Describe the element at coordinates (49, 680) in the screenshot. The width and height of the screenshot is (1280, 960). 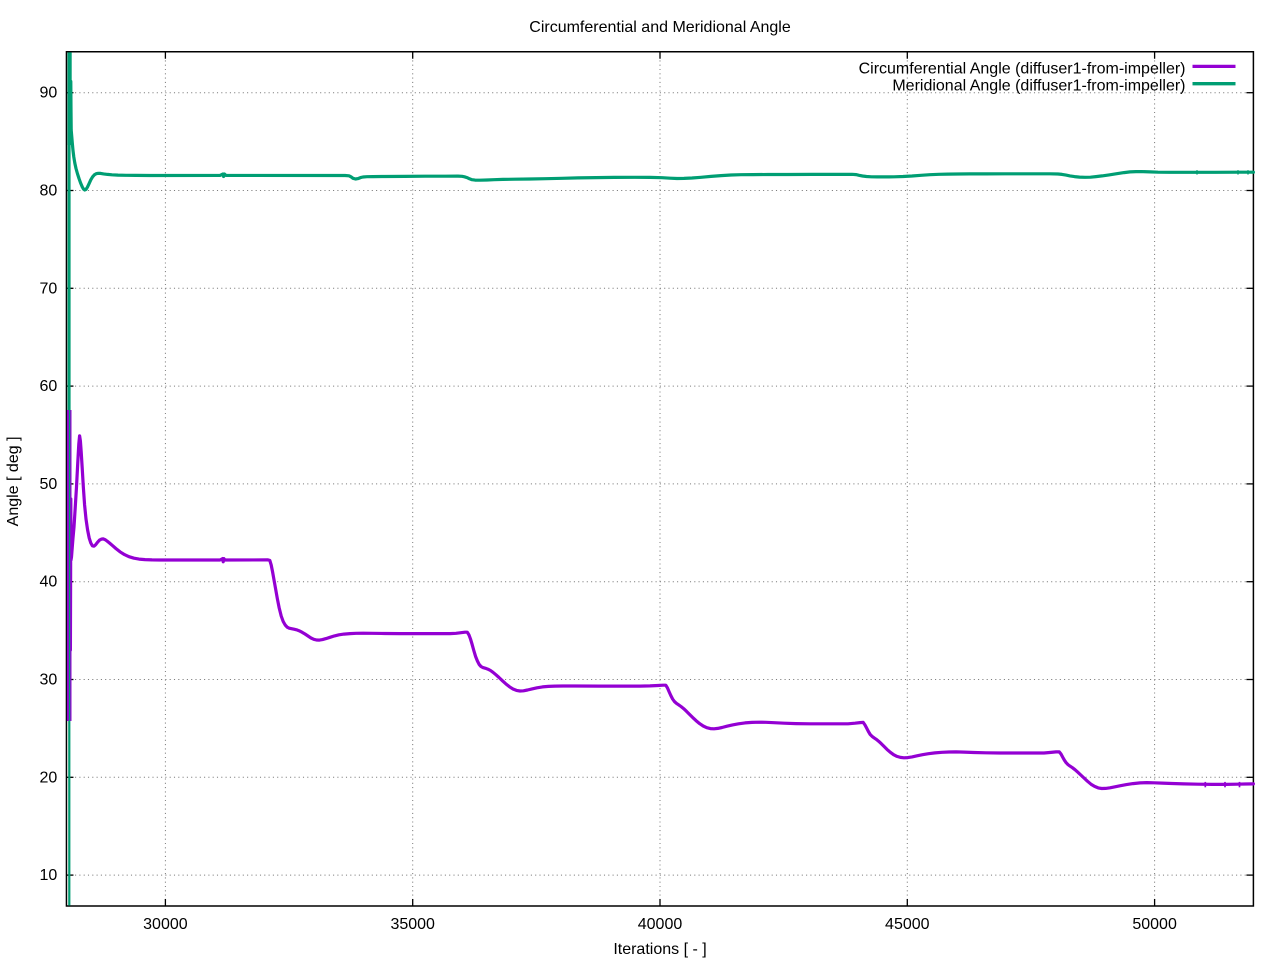
I see `svg-text: 30` at that location.